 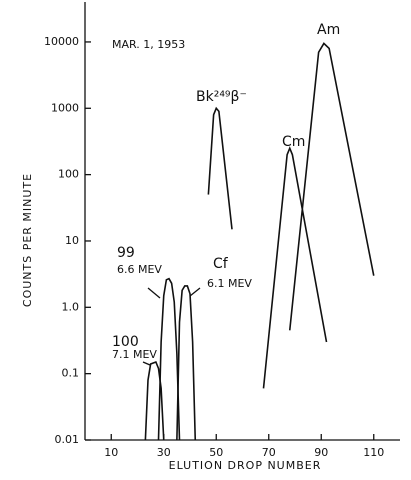 I want to click on y-tick-label: 10, so click(x=72, y=240).